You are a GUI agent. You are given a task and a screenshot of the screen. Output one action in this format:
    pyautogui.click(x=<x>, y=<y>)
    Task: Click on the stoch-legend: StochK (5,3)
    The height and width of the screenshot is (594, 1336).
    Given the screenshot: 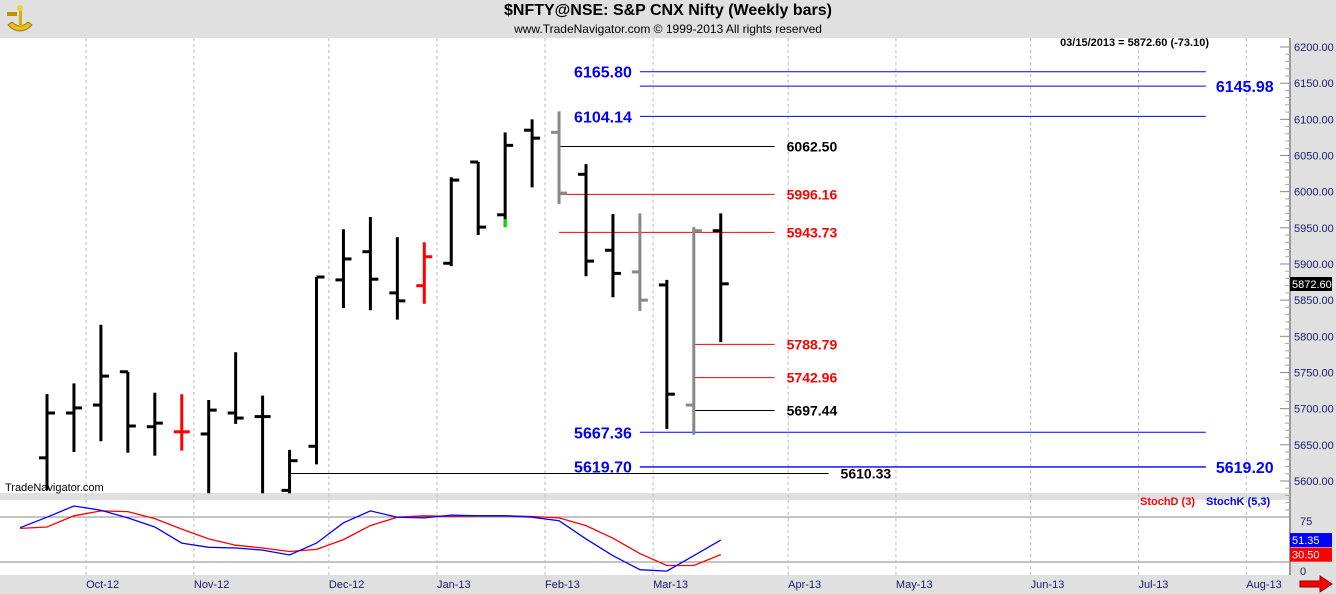 What is the action you would take?
    pyautogui.click(x=1238, y=502)
    